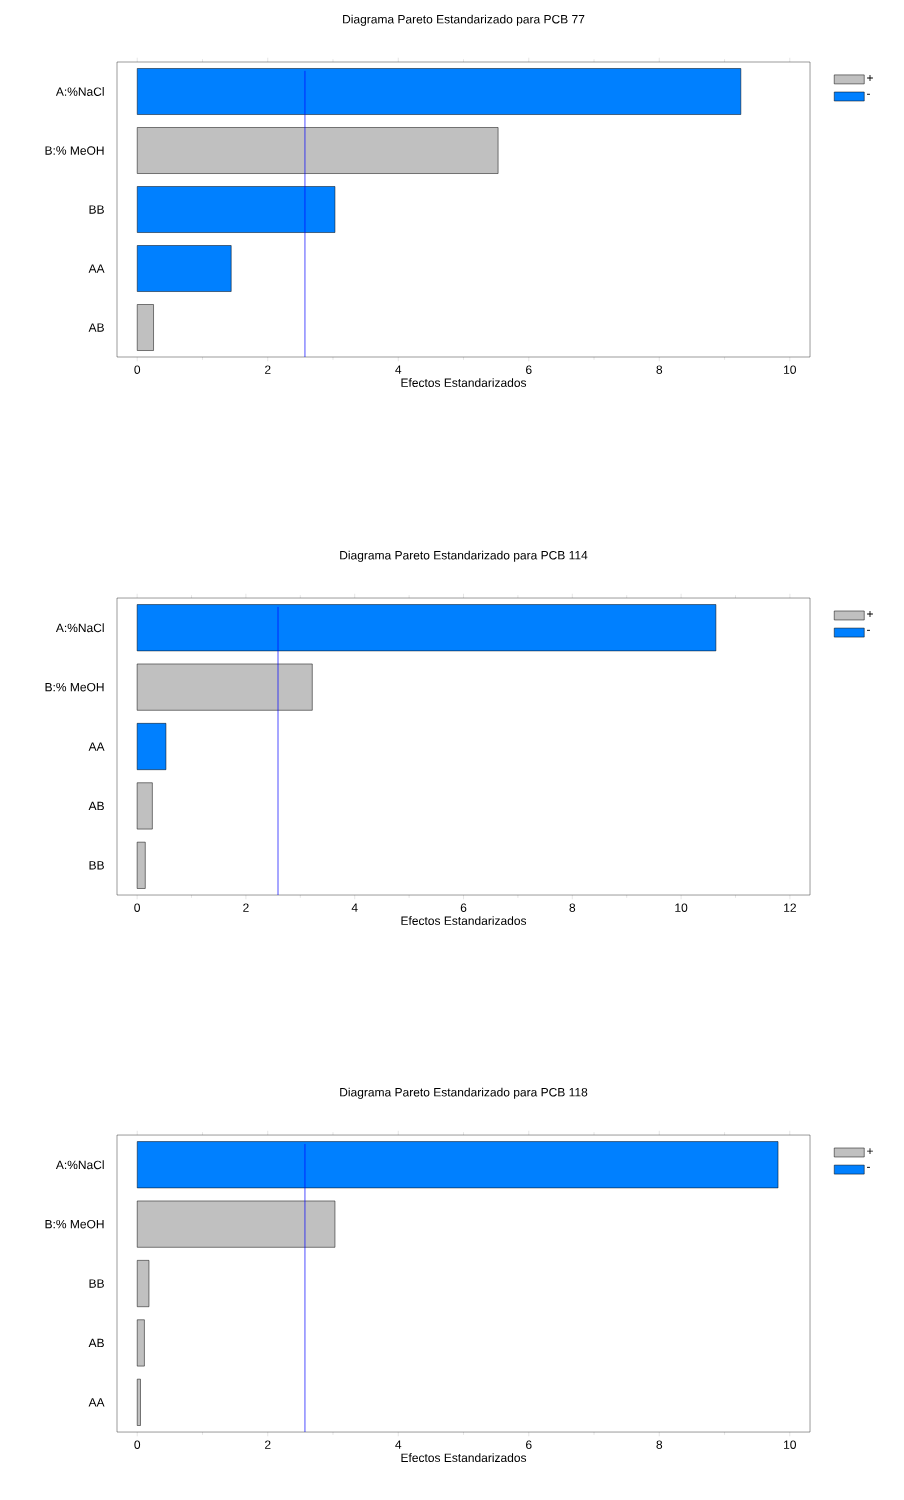 The height and width of the screenshot is (1500, 904). Describe the element at coordinates (464, 20) in the screenshot. I see `chart-title: Diagrama Pareto Estandarizado para PCB 77` at that location.